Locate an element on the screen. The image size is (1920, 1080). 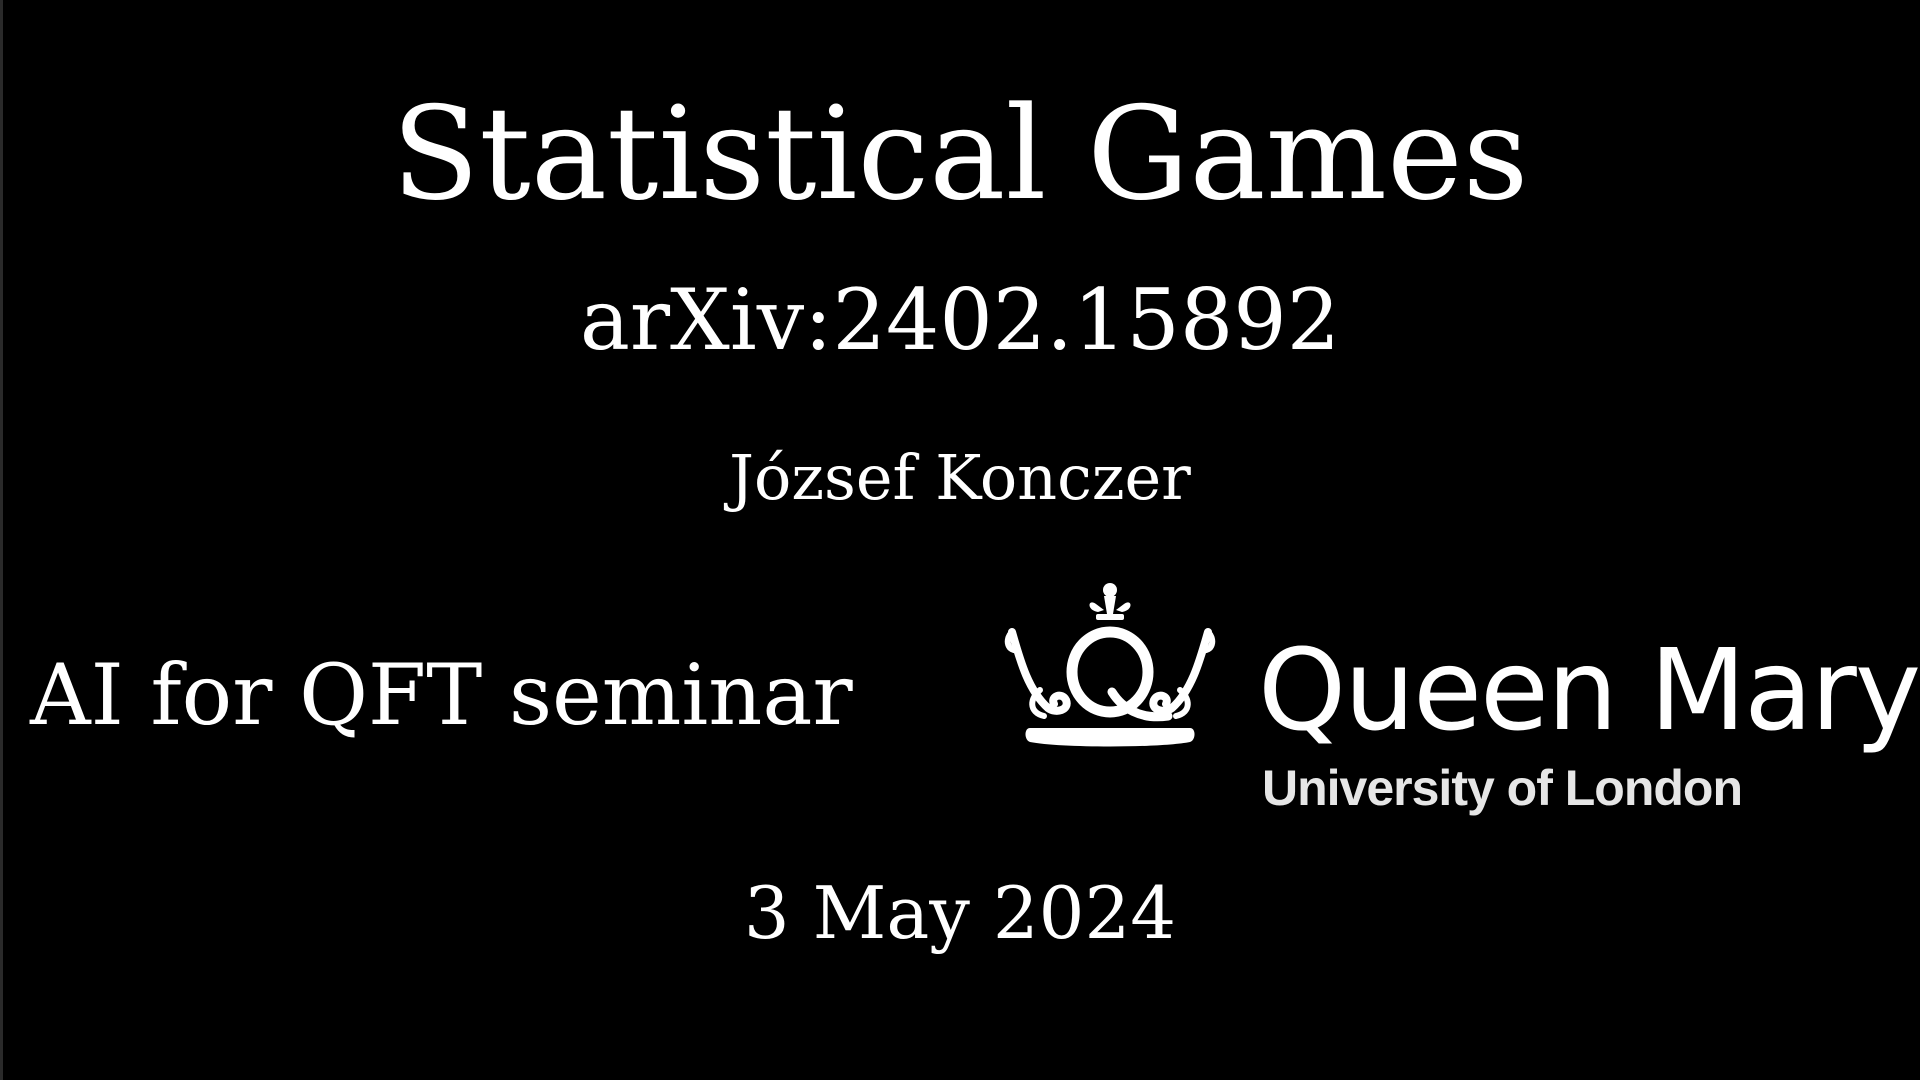
university-logo: Queen Mary University of London is located at coordinates (1460, 700).